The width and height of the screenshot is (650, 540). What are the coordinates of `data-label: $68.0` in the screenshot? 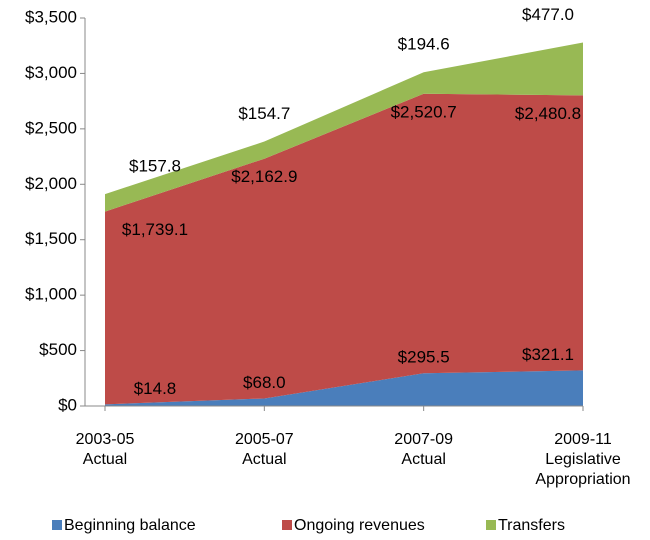 It's located at (264, 382).